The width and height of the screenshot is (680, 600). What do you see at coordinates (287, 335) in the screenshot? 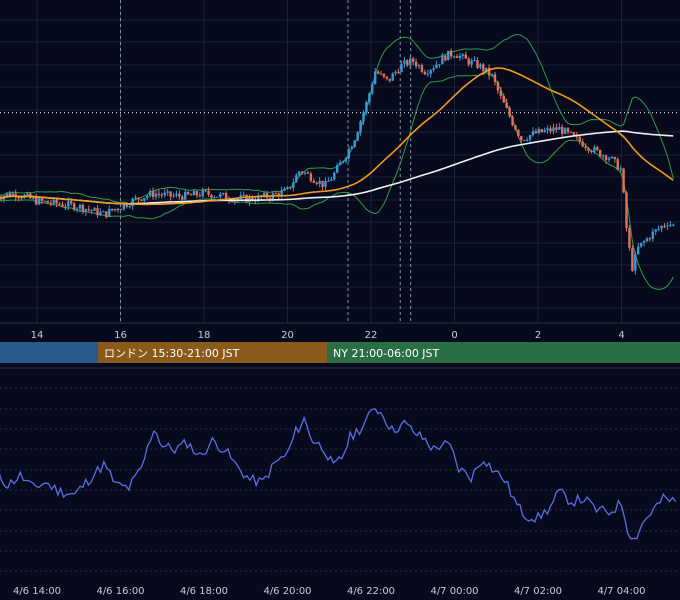
I see `x-tick-label: 20` at bounding box center [287, 335].